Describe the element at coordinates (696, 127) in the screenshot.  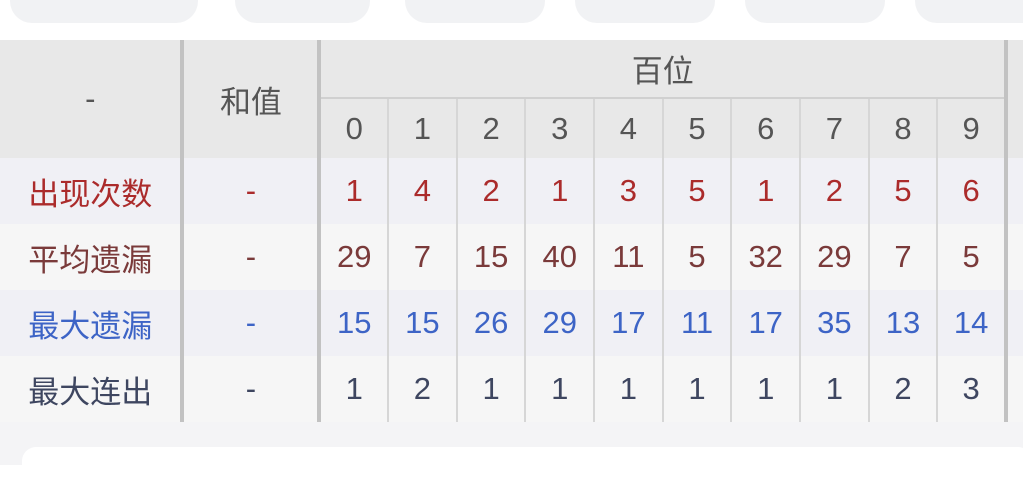
I see `header-digit: 5` at that location.